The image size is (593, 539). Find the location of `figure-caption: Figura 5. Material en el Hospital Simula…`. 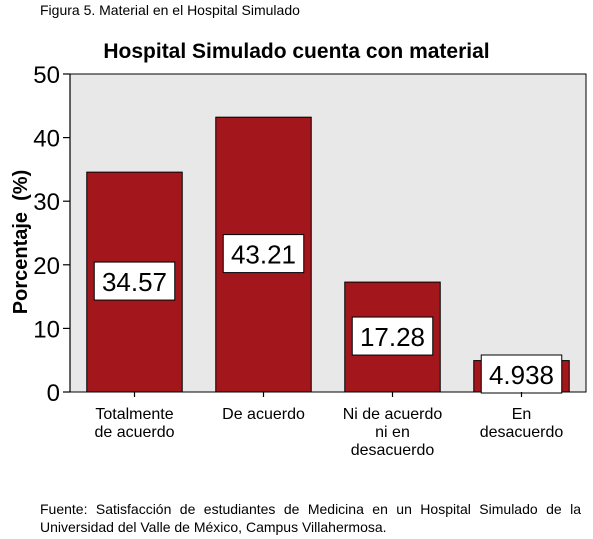

figure-caption: Figura 5. Material en el Hospital Simula… is located at coordinates (170, 10).